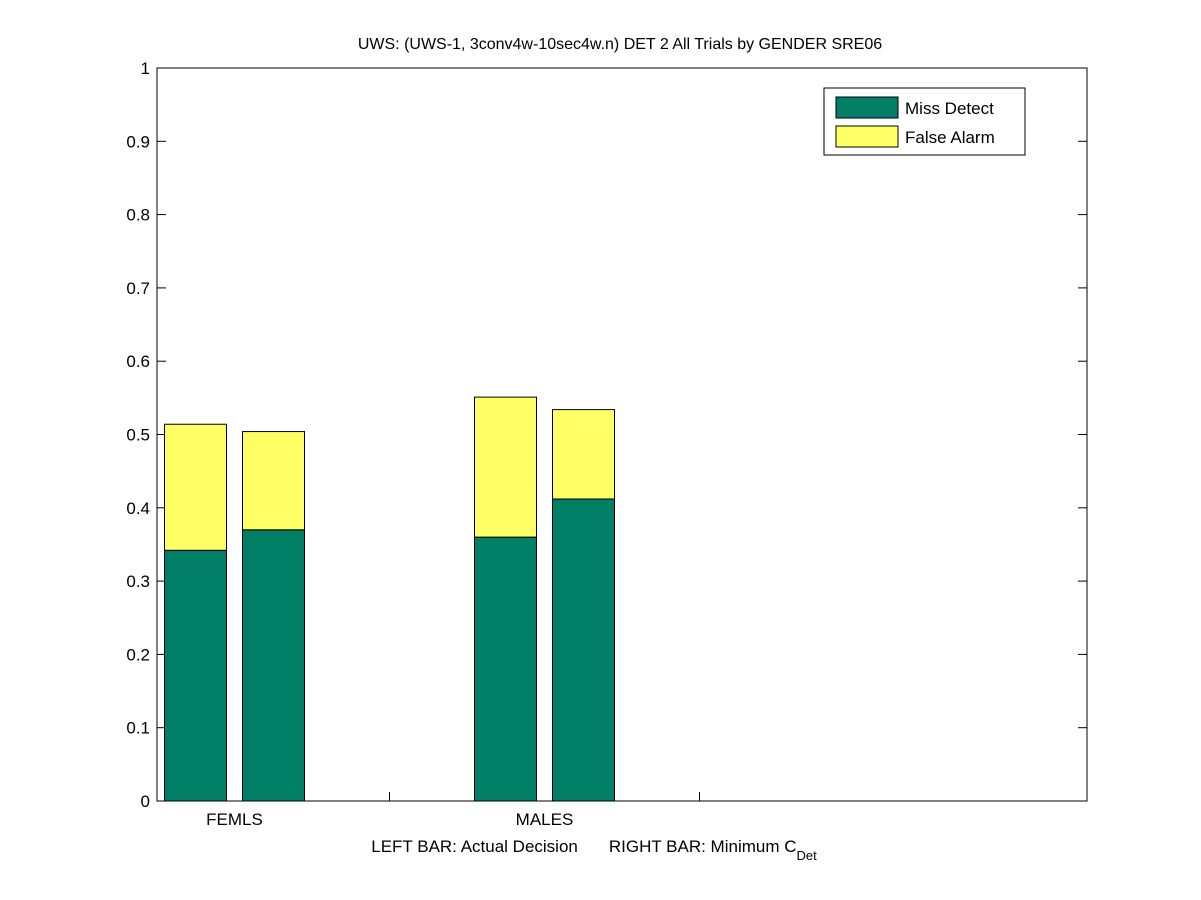 The width and height of the screenshot is (1201, 900). I want to click on y-tick-label: 0.5, so click(138, 435).